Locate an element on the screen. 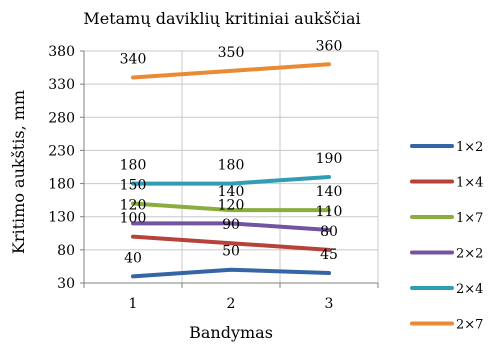 This screenshot has width=500, height=348. data-label: 50 is located at coordinates (231, 252).